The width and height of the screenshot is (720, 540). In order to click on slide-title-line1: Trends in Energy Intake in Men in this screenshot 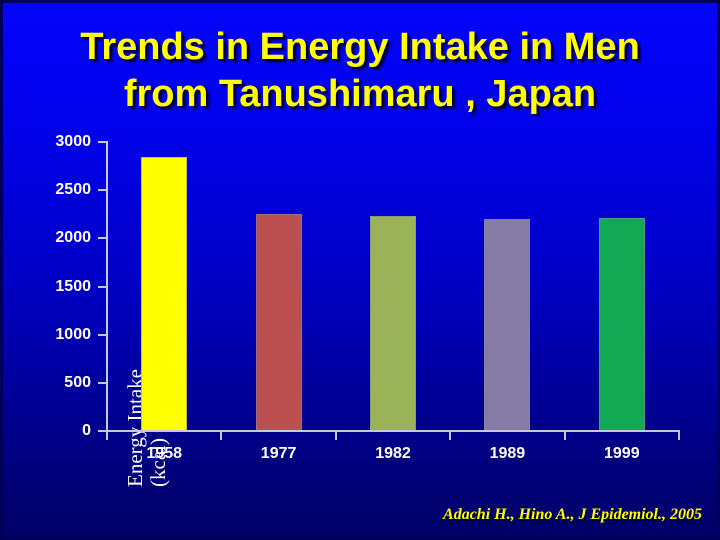, I will do `click(360, 47)`.